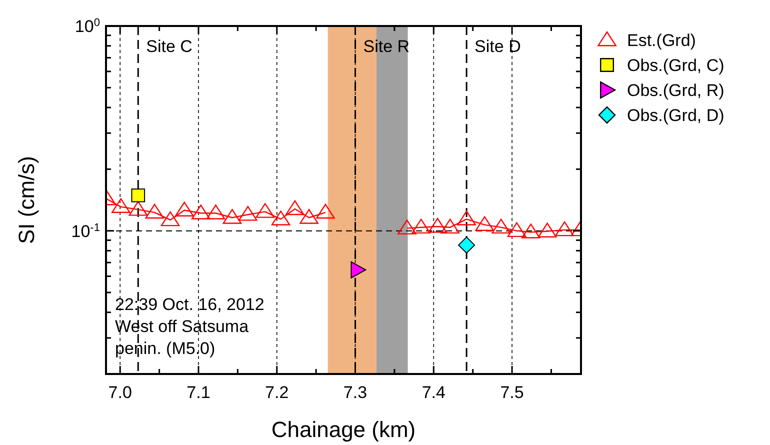 This screenshot has width=770, height=445. I want to click on x-tick-label: 7.2, so click(277, 392).